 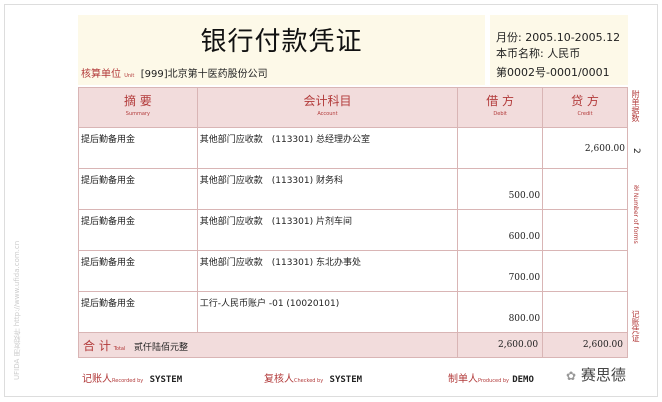 What do you see at coordinates (160, 347) in the screenshot?
I see `amount-in-words: 贰仟陆佰元整` at bounding box center [160, 347].